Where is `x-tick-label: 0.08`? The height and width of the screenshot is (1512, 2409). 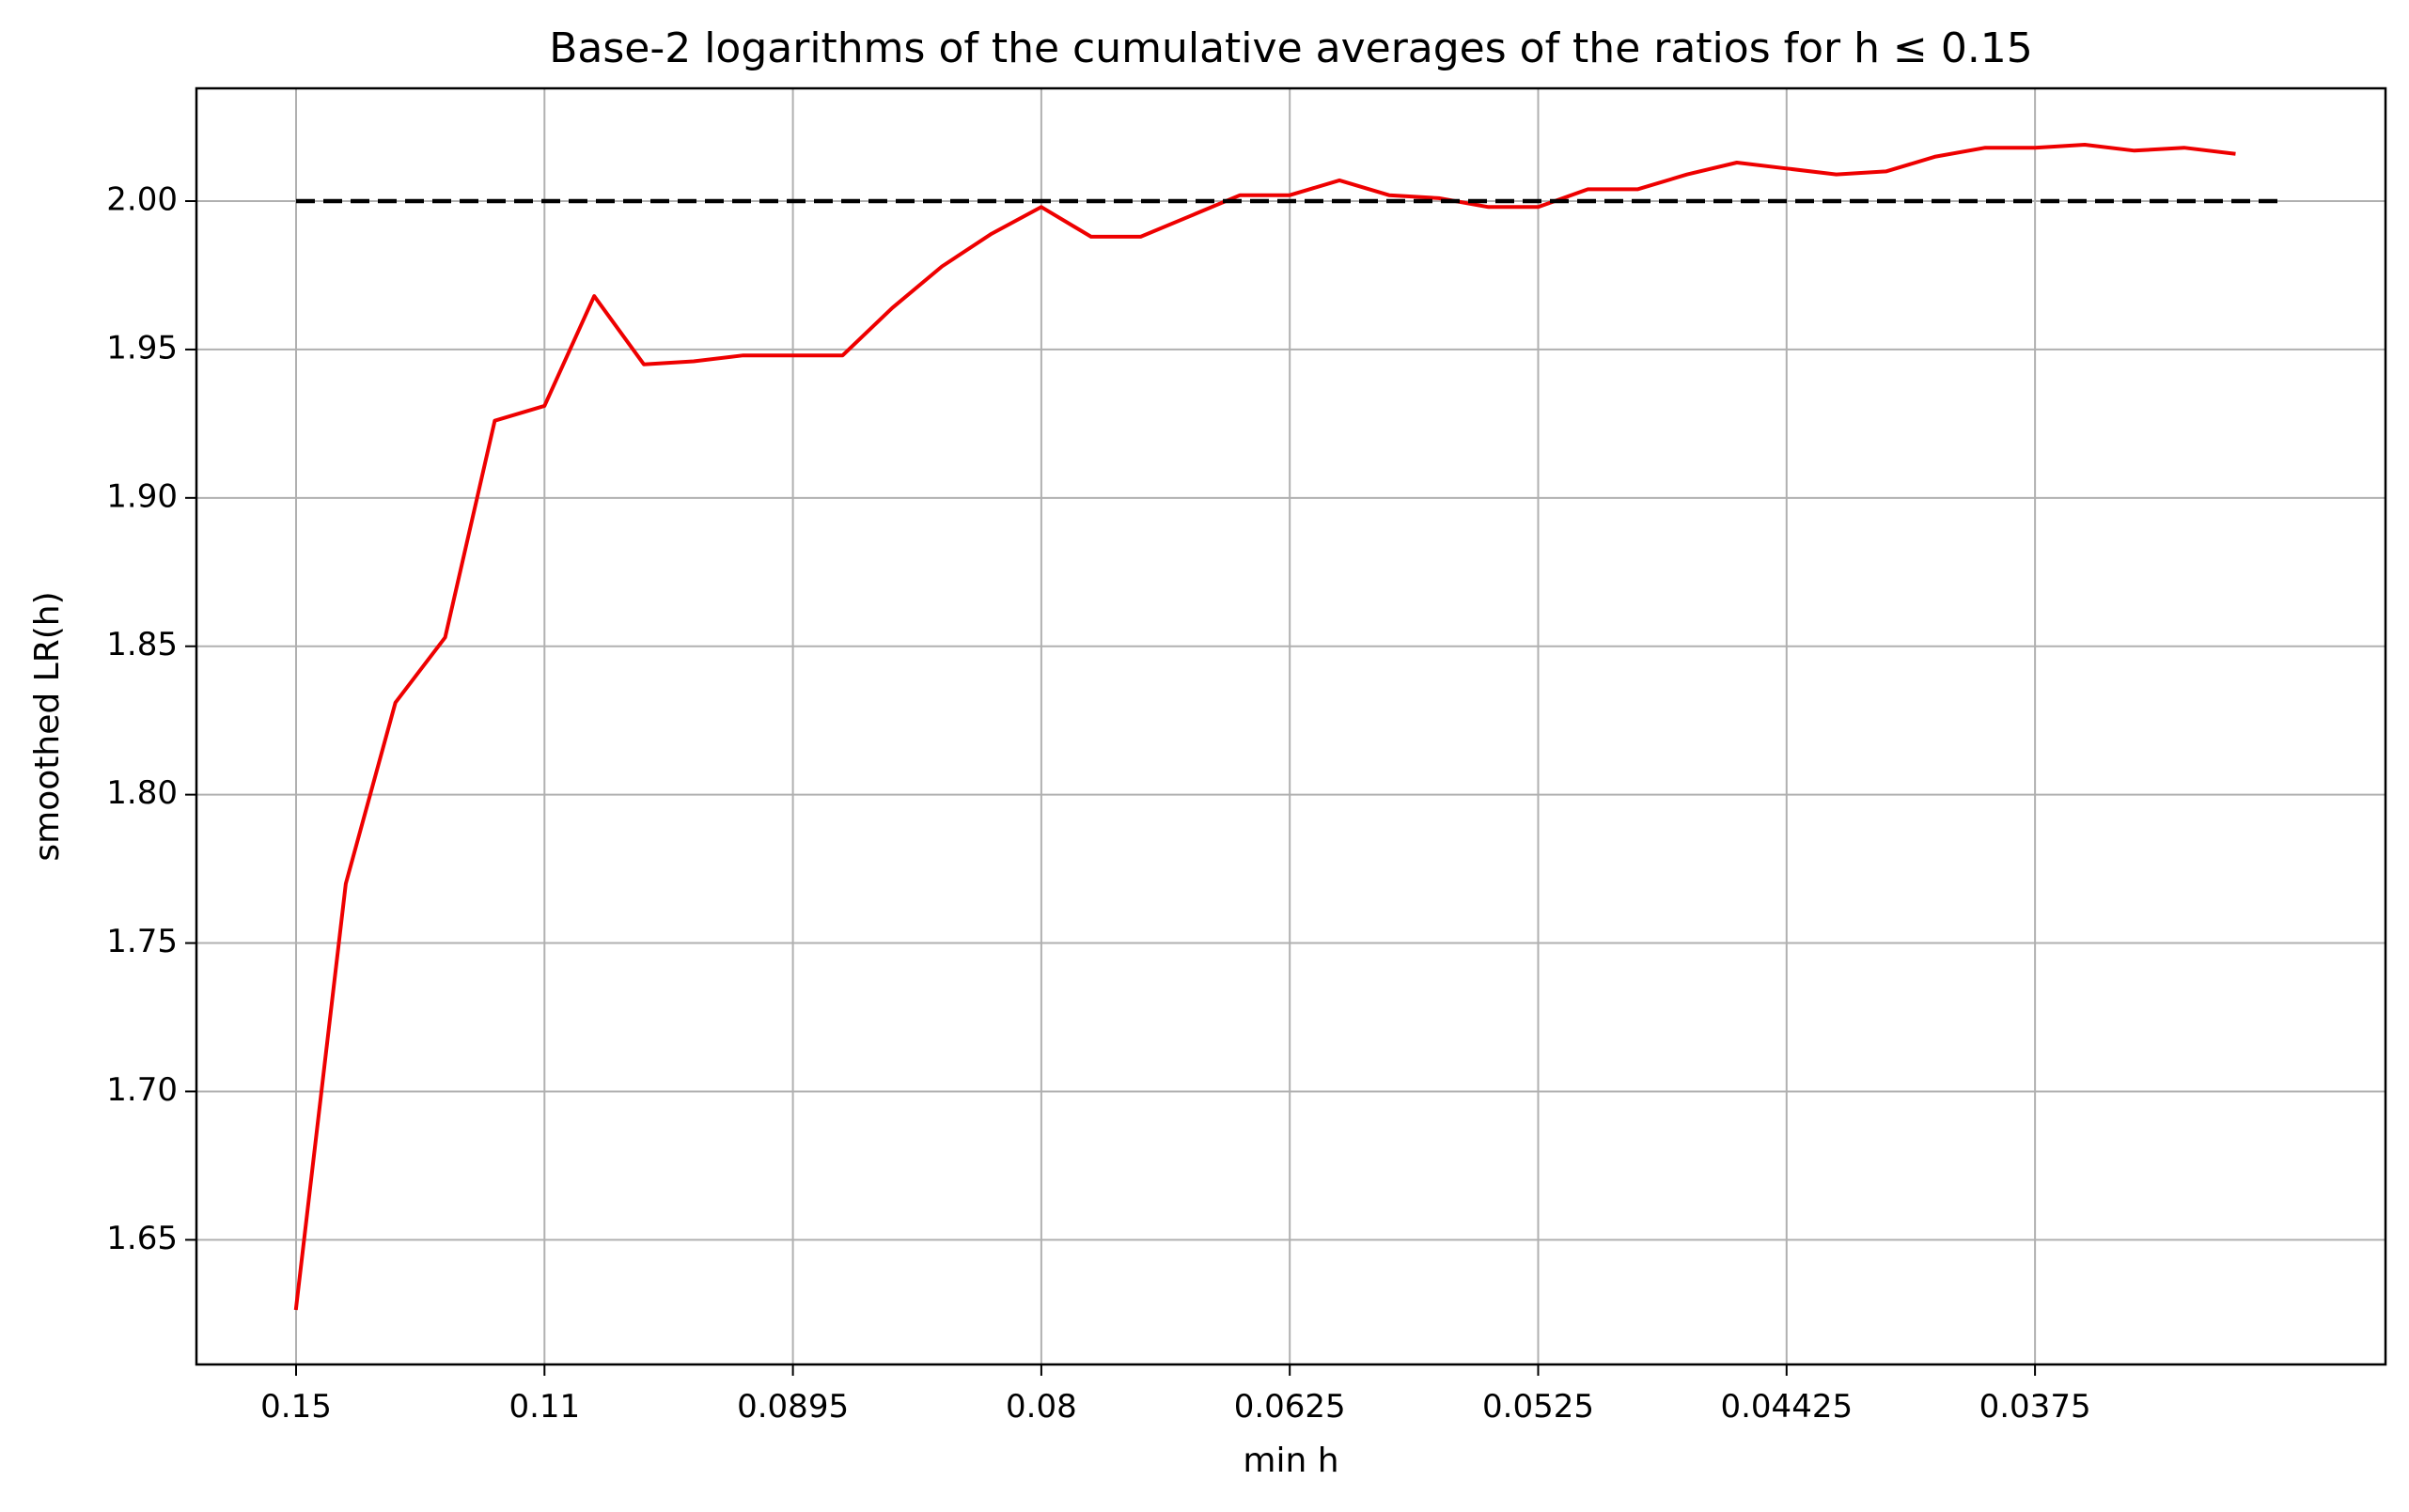 x-tick-label: 0.08 is located at coordinates (1042, 1407).